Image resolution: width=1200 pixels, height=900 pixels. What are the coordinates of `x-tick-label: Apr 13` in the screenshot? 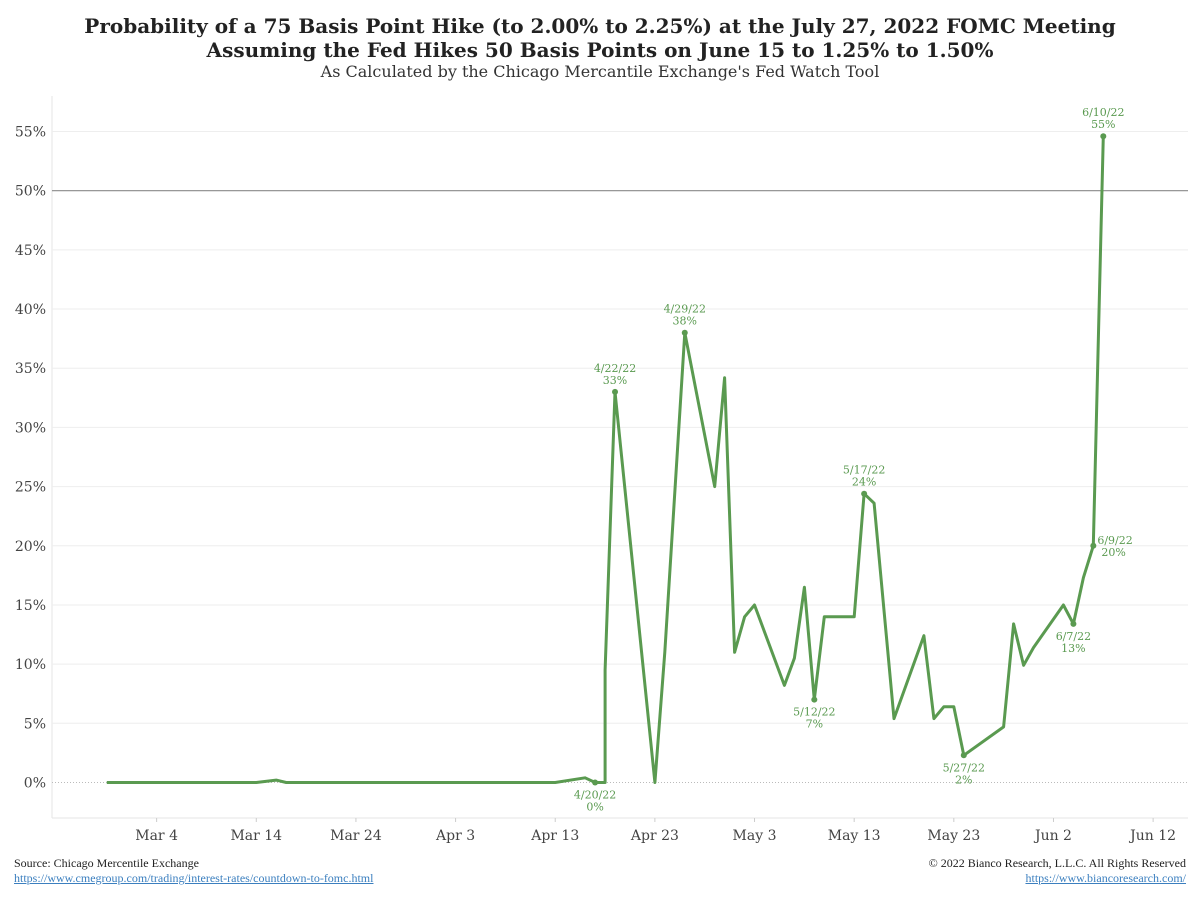 It's located at (554, 836).